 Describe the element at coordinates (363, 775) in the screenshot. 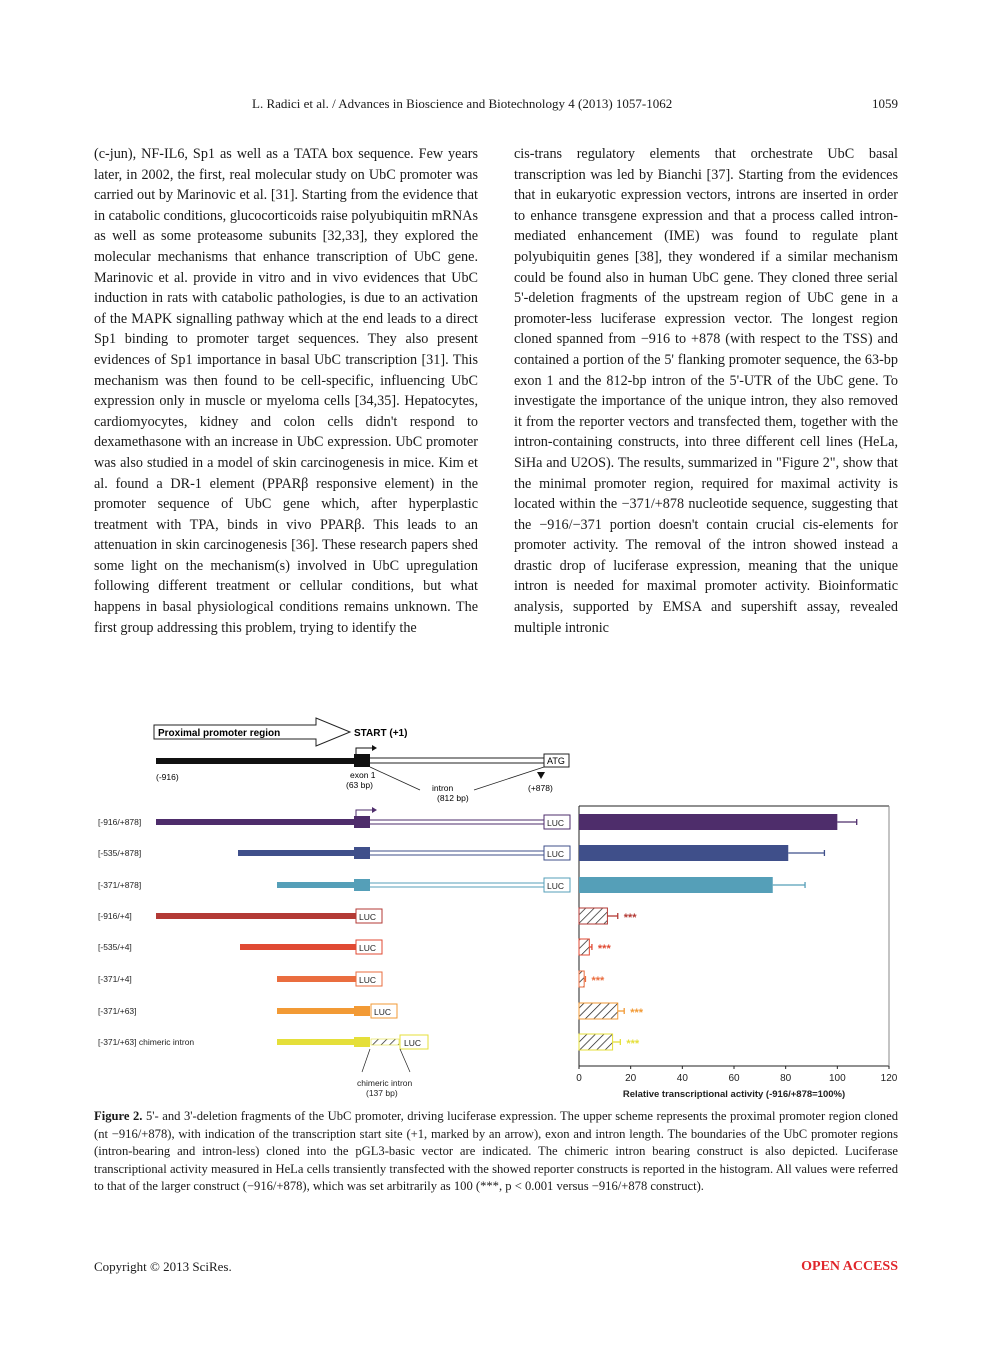

I see `svg-text: exon 1` at that location.